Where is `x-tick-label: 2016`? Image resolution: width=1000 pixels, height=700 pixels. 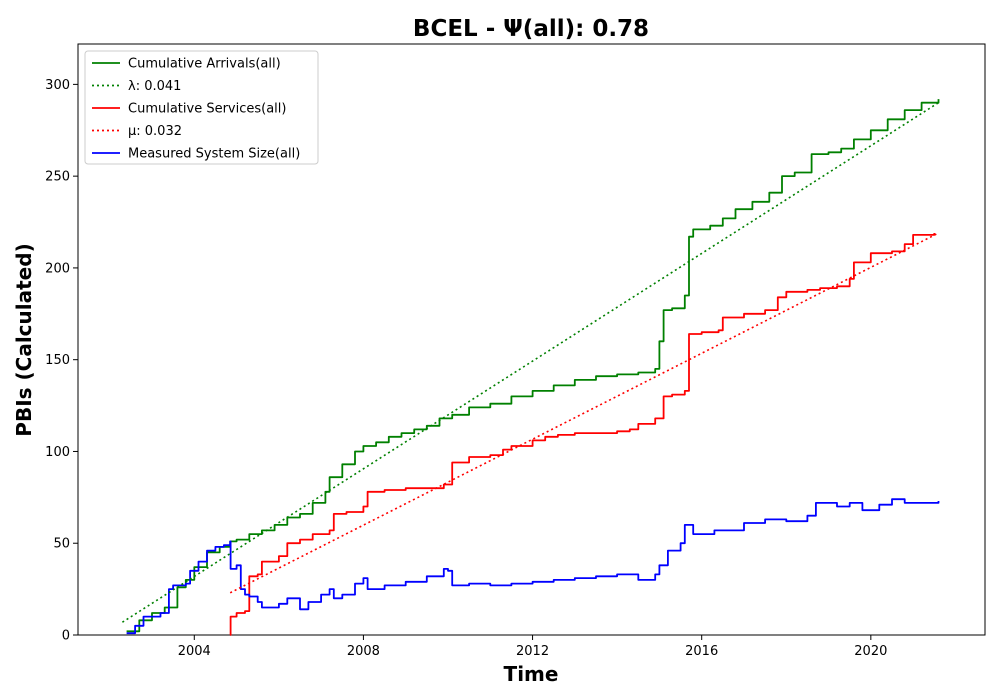
x-tick-label: 2016 is located at coordinates (701, 651).